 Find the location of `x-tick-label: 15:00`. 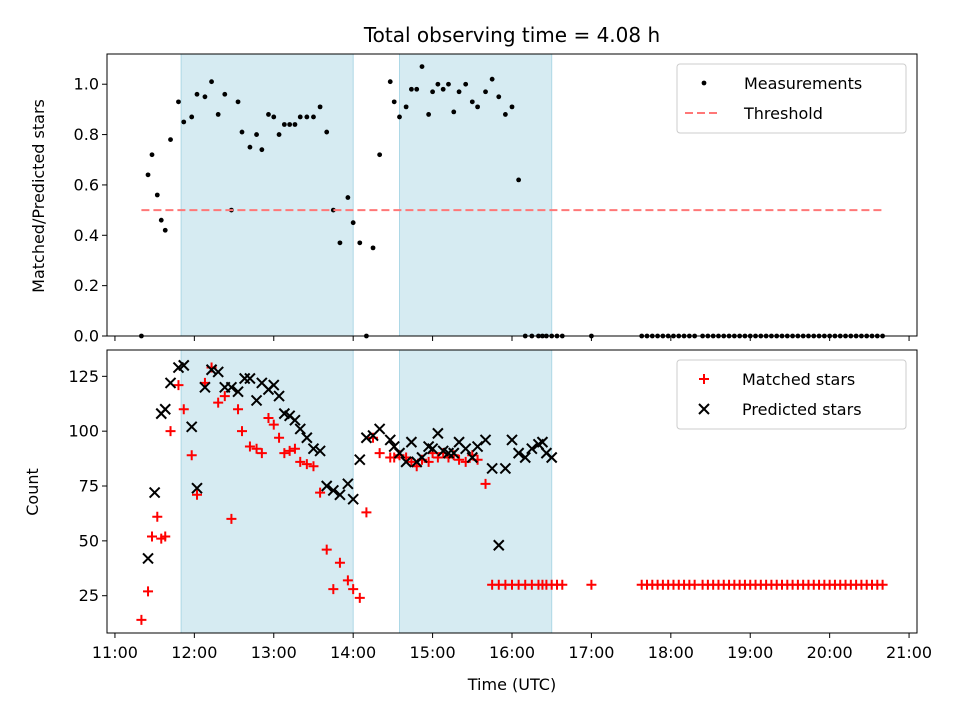

x-tick-label: 15:00 is located at coordinates (433, 652).